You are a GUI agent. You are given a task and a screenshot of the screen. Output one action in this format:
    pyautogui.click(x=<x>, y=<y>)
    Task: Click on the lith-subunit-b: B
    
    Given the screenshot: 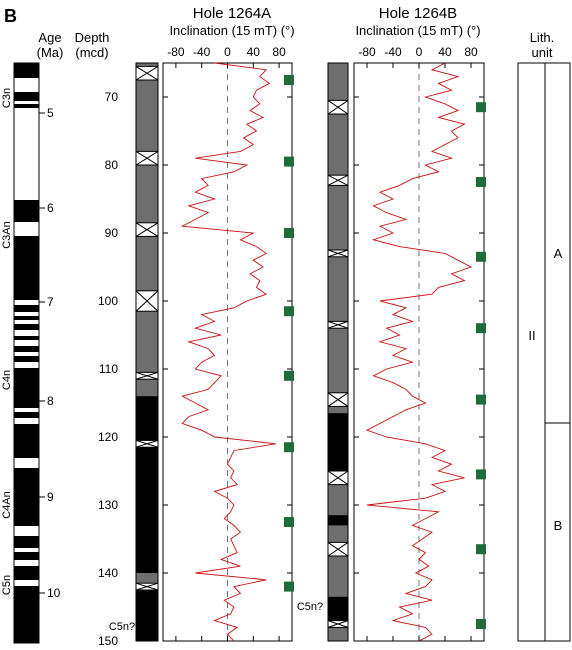 What is the action you would take?
    pyautogui.click(x=558, y=525)
    